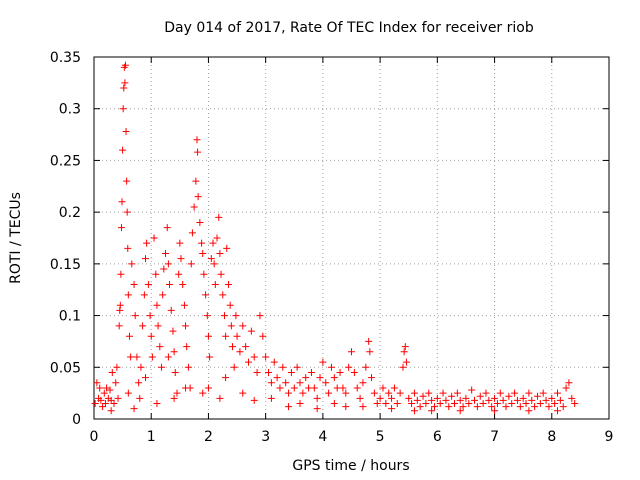 The width and height of the screenshot is (640, 480). What do you see at coordinates (208, 437) in the screenshot?
I see `x-tick-label: 2` at bounding box center [208, 437].